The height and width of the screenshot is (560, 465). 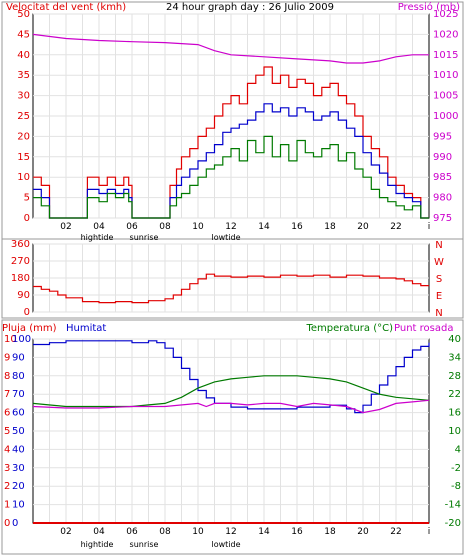 What do you see at coordinates (7, 505) in the screenshot?
I see `rain-tick-label: 1` at bounding box center [7, 505].